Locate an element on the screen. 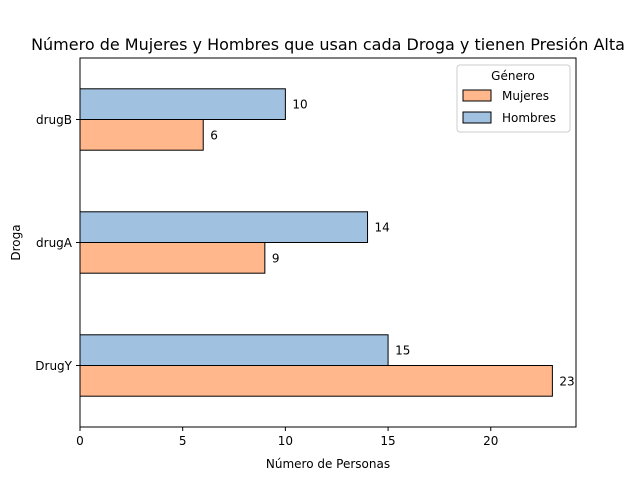  x-axis-ticks: 0 5 10 15 20 is located at coordinates (287, 437).